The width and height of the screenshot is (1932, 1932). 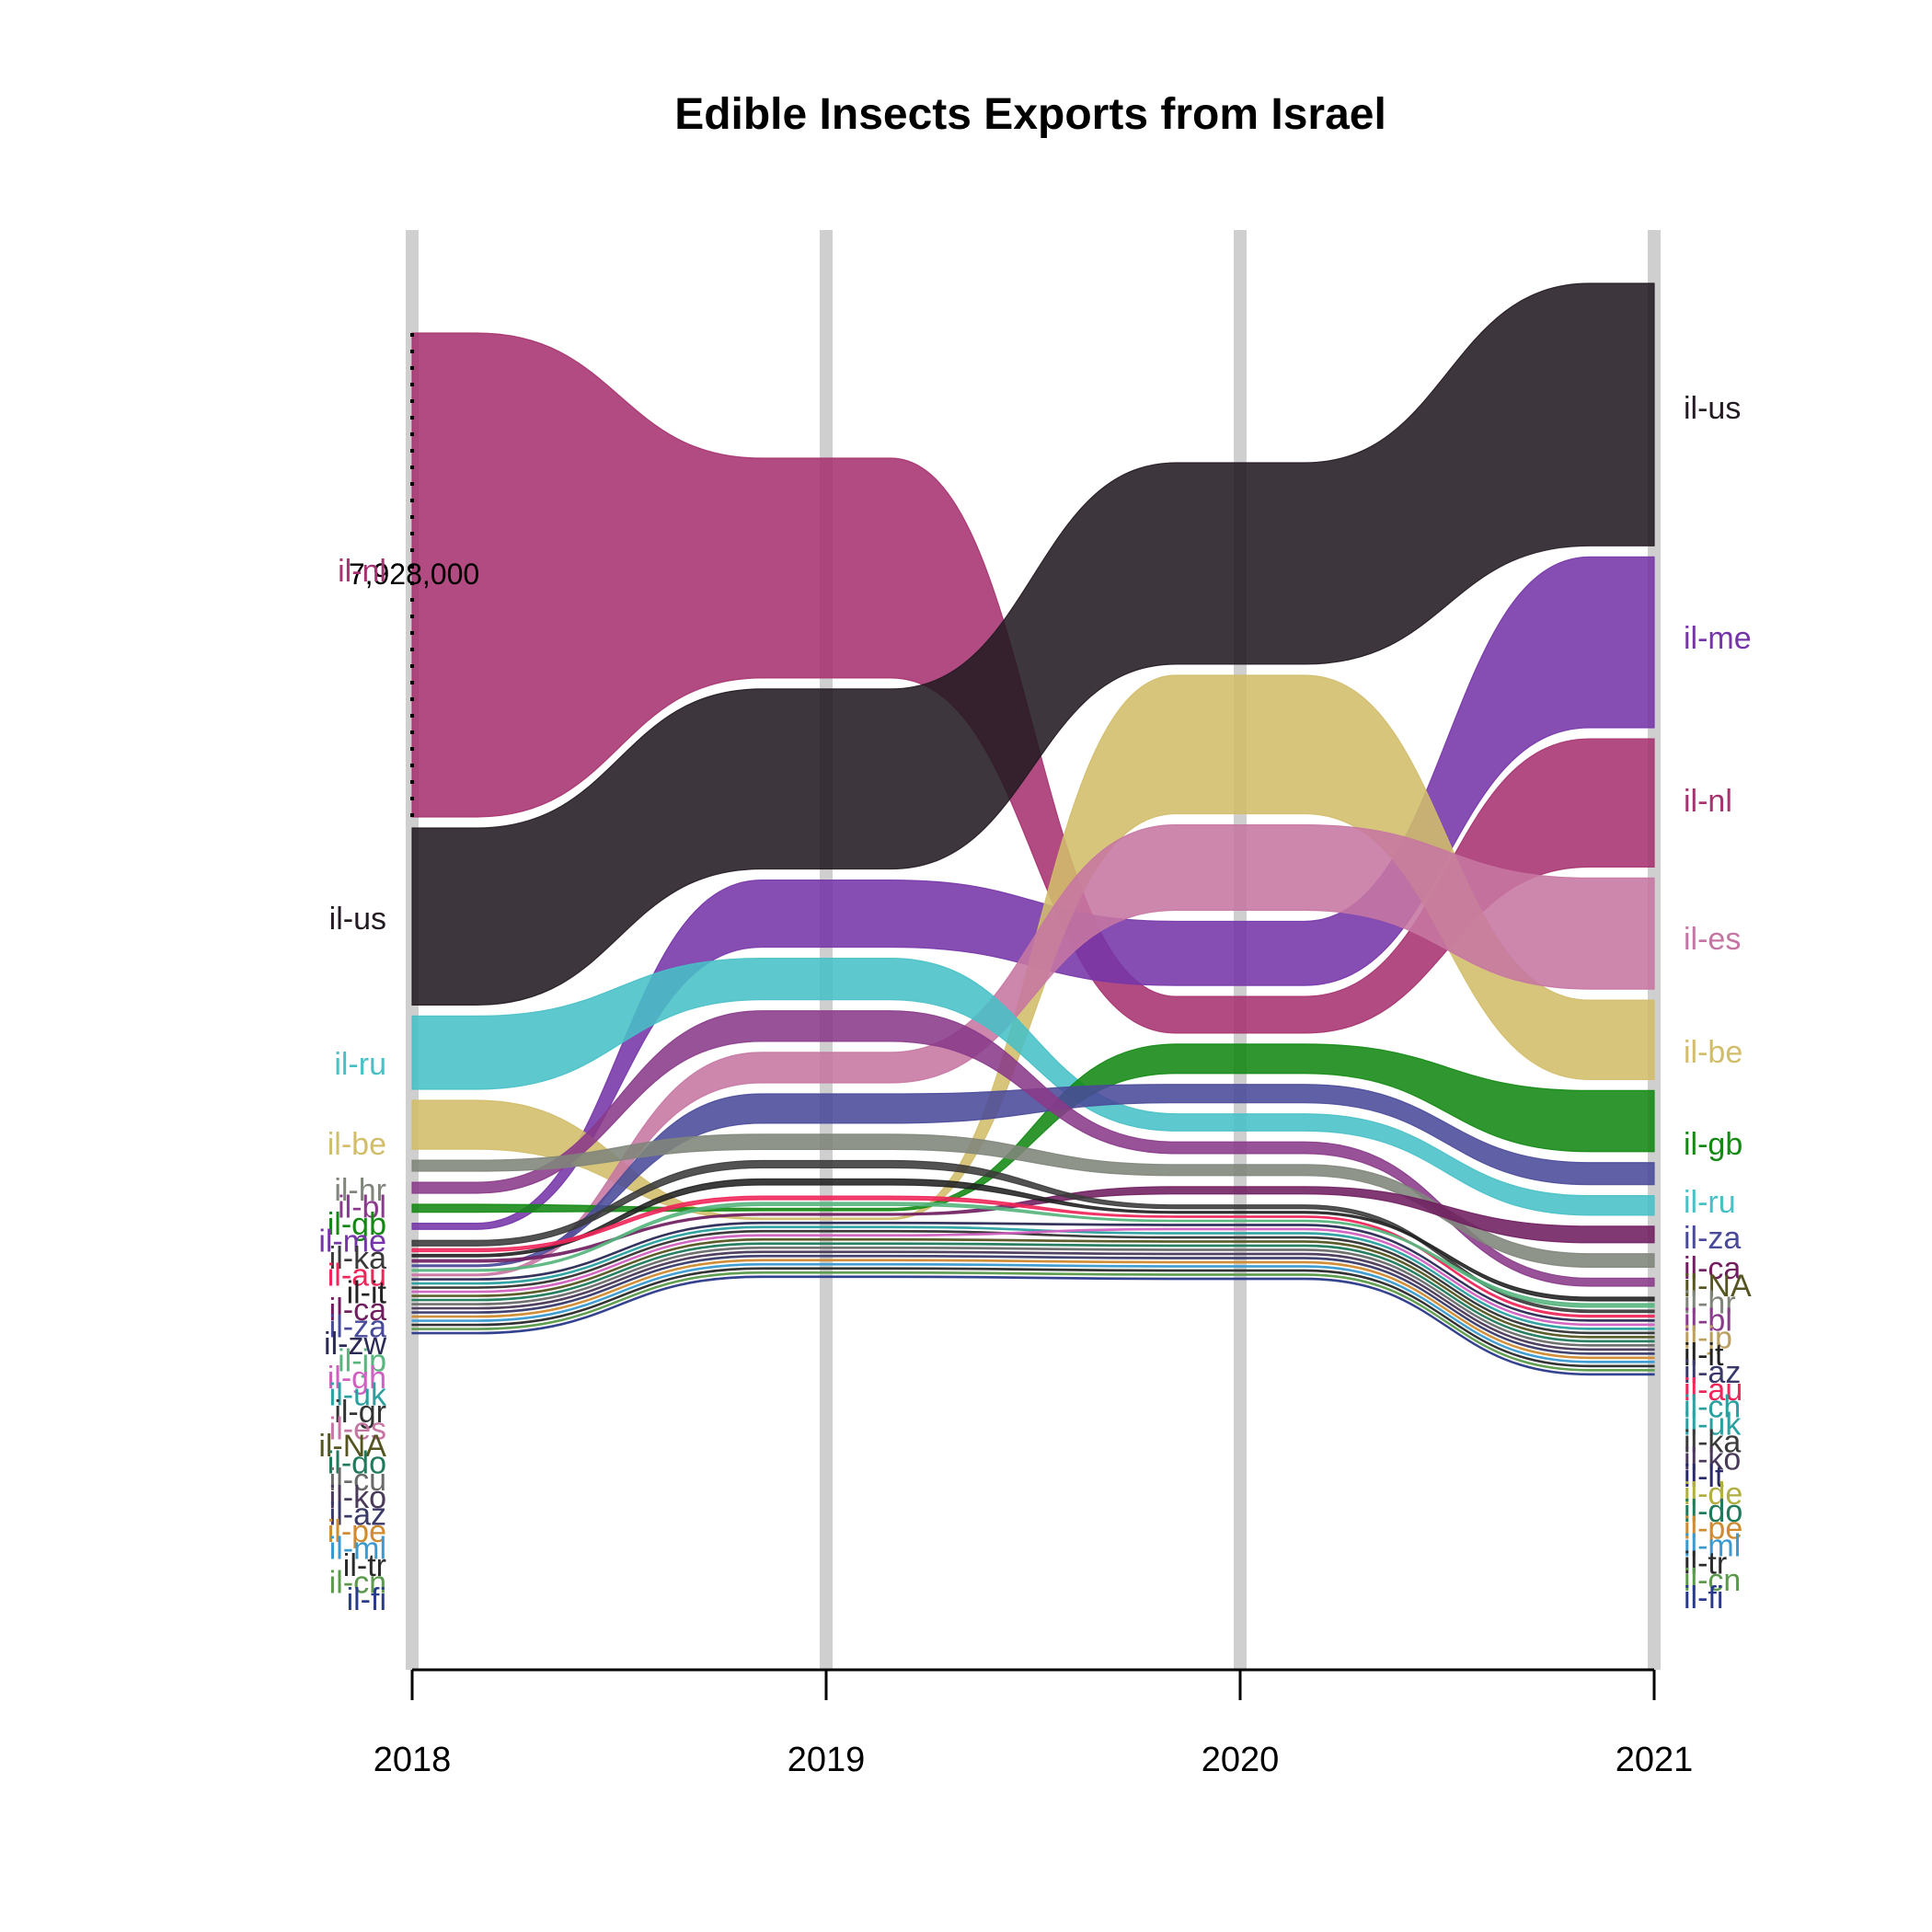 What do you see at coordinates (1712, 1238) in the screenshot?
I see `right-label-il-za: il-za` at bounding box center [1712, 1238].